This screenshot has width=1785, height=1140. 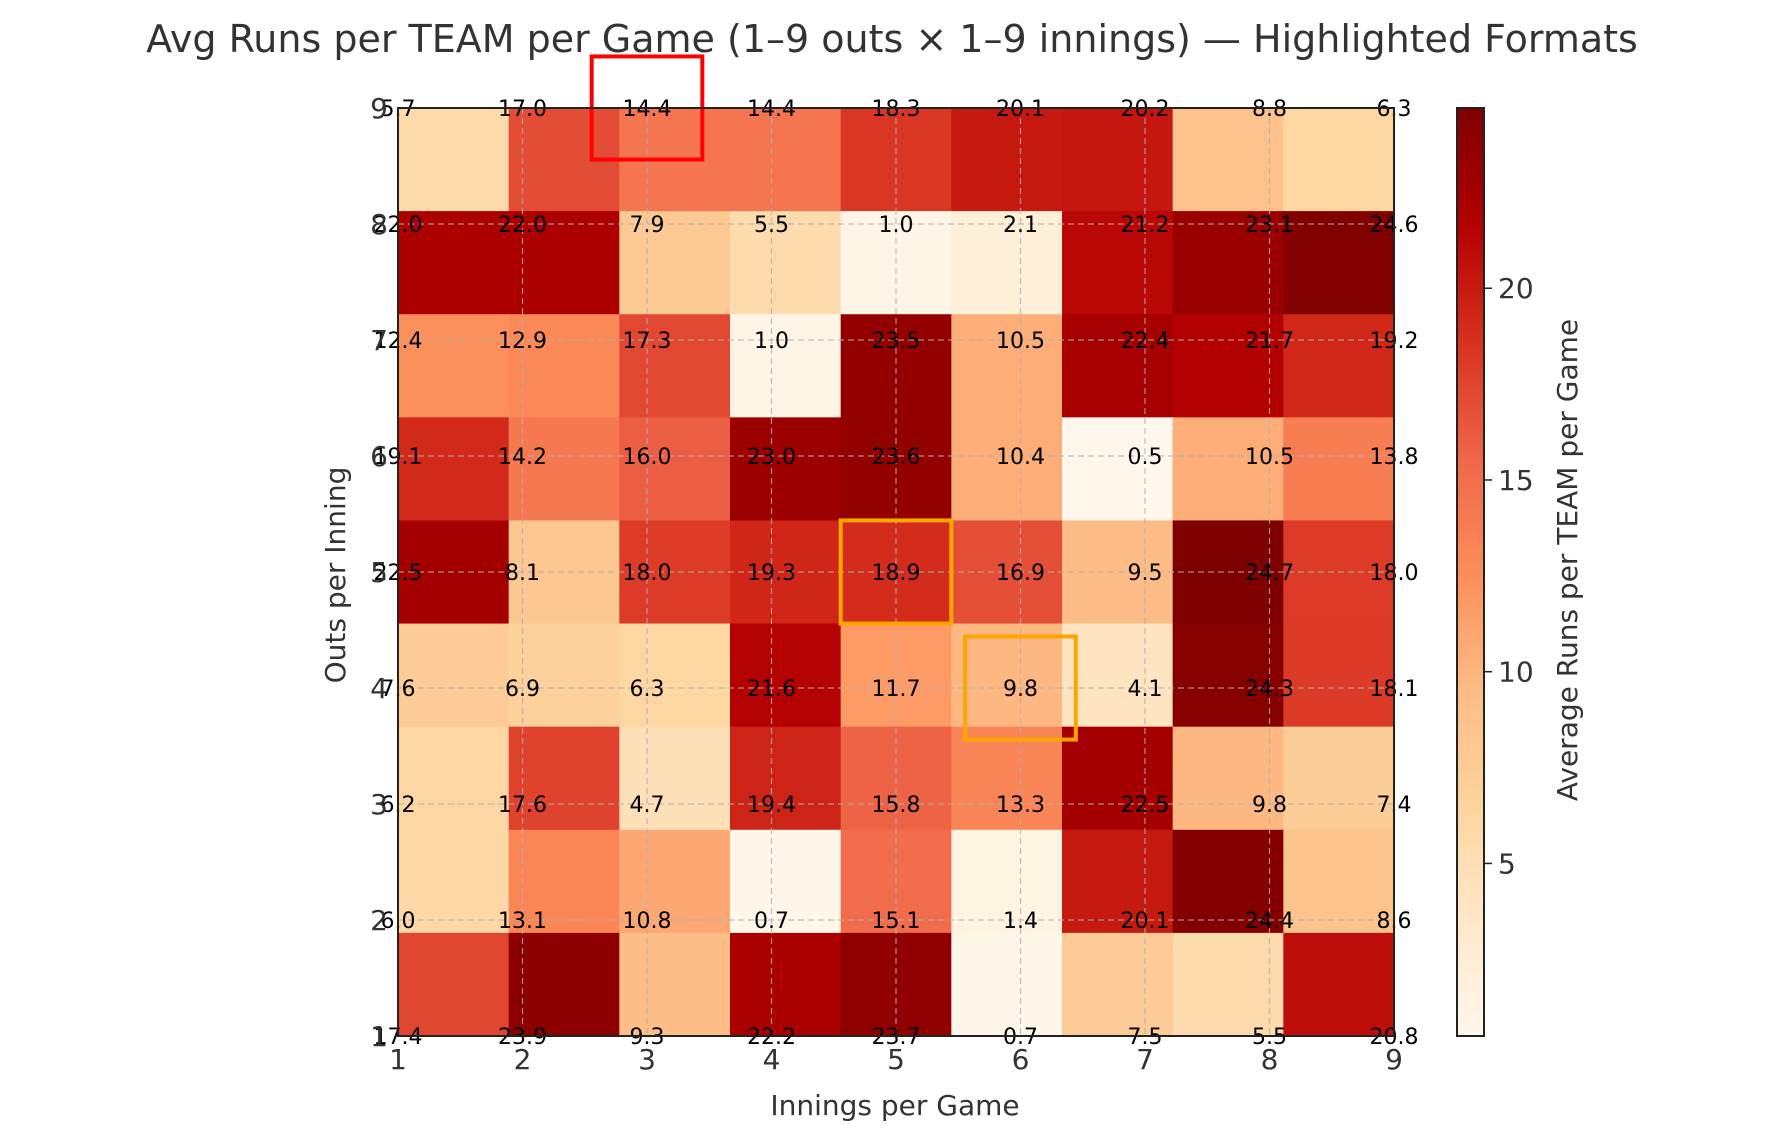 I want to click on cell-value-label: 18.0, so click(x=647, y=573).